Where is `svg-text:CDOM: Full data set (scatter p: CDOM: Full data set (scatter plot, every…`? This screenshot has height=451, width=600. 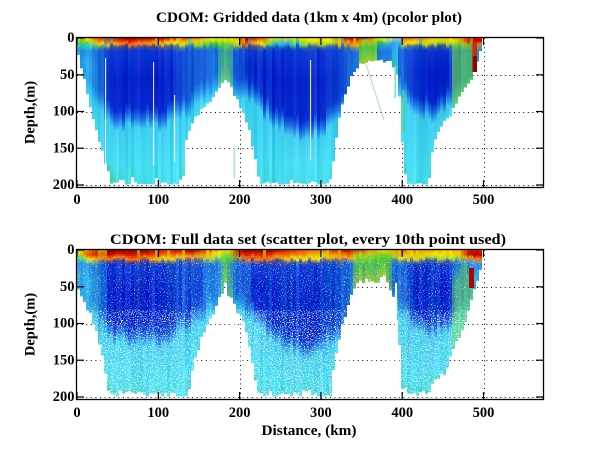
svg-text:CDOM: Full data set (scatter p: CDOM: Full data set (scatter plot, every… is located at coordinates (308, 240).